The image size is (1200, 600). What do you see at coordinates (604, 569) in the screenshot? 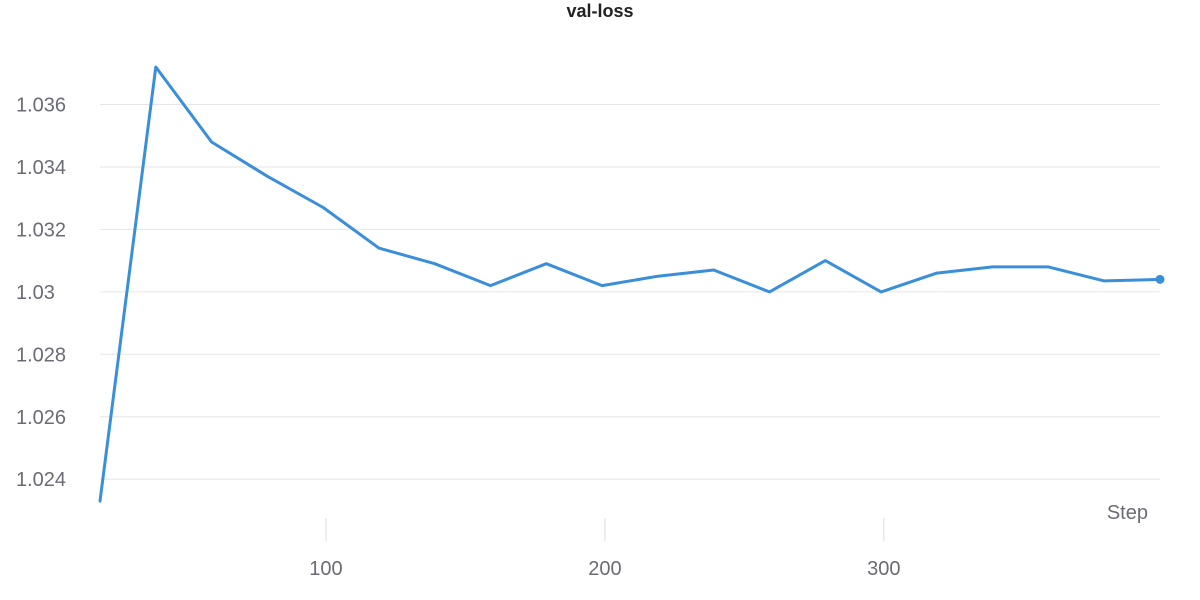
I see `x-tick-label: 200` at bounding box center [604, 569].